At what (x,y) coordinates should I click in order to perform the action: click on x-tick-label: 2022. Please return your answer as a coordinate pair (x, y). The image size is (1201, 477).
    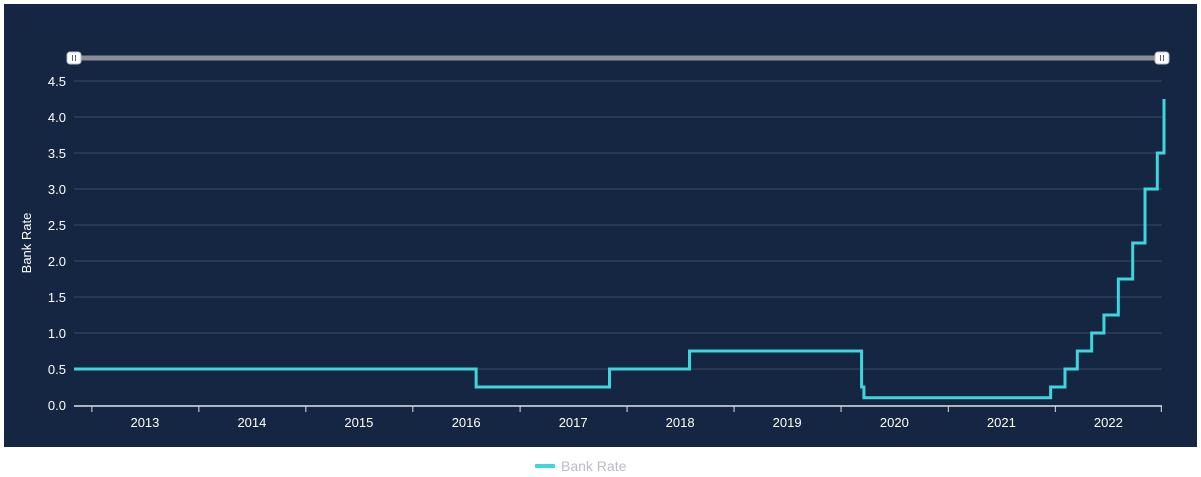
    Looking at the image, I should click on (1108, 422).